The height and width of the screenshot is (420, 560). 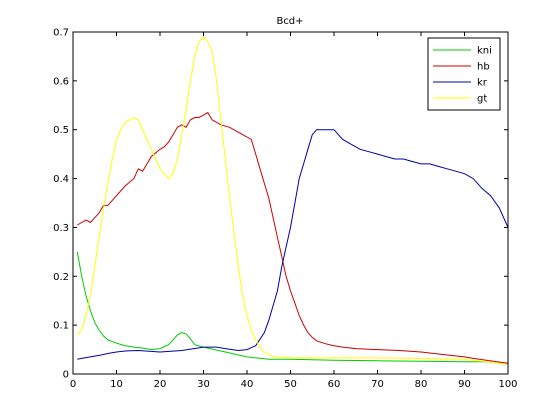 I want to click on y-tick-label: 0, so click(x=66, y=375).